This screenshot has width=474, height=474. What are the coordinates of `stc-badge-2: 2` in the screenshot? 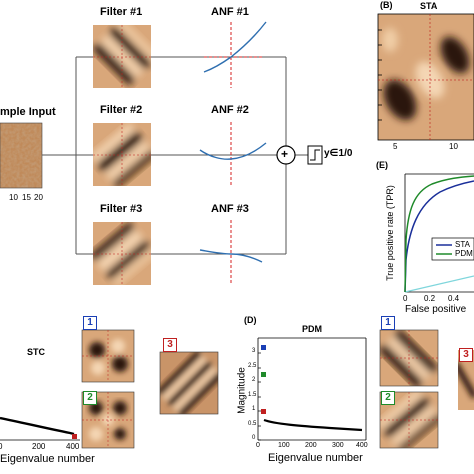 It's located at (90, 398).